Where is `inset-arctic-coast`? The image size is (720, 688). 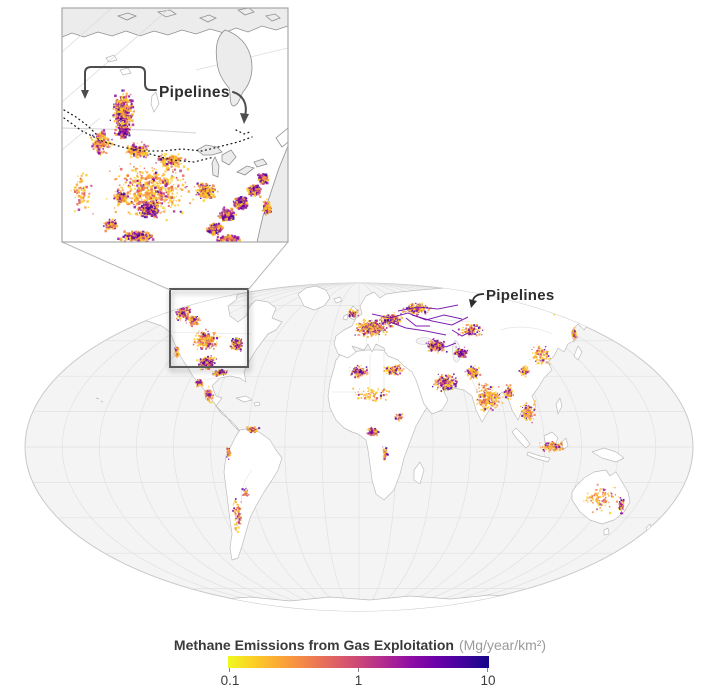 inset-arctic-coast is located at coordinates (175, 31).